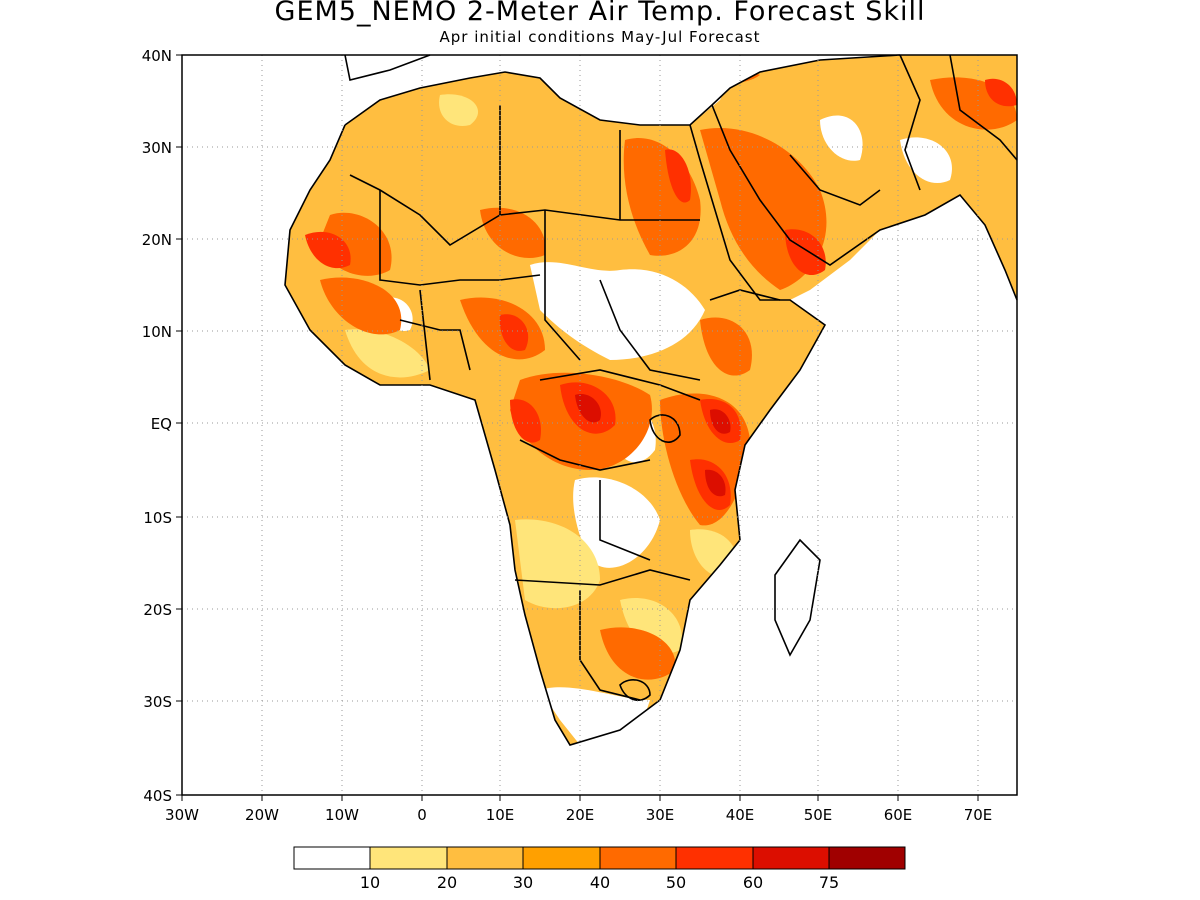  I want to click on lon-label: 70E, so click(978, 815).